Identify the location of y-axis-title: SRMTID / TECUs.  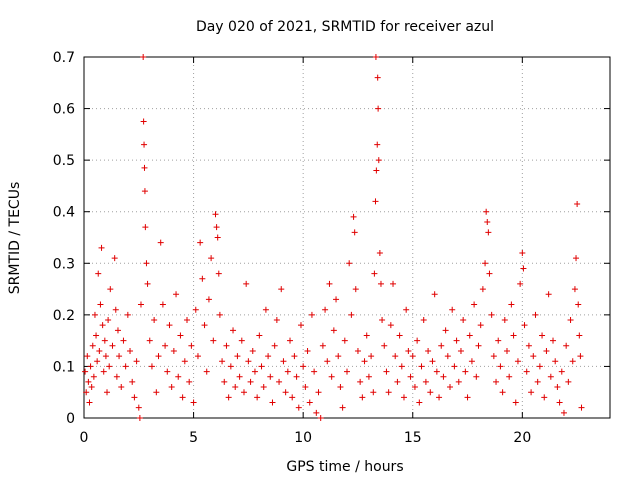
(15, 238).